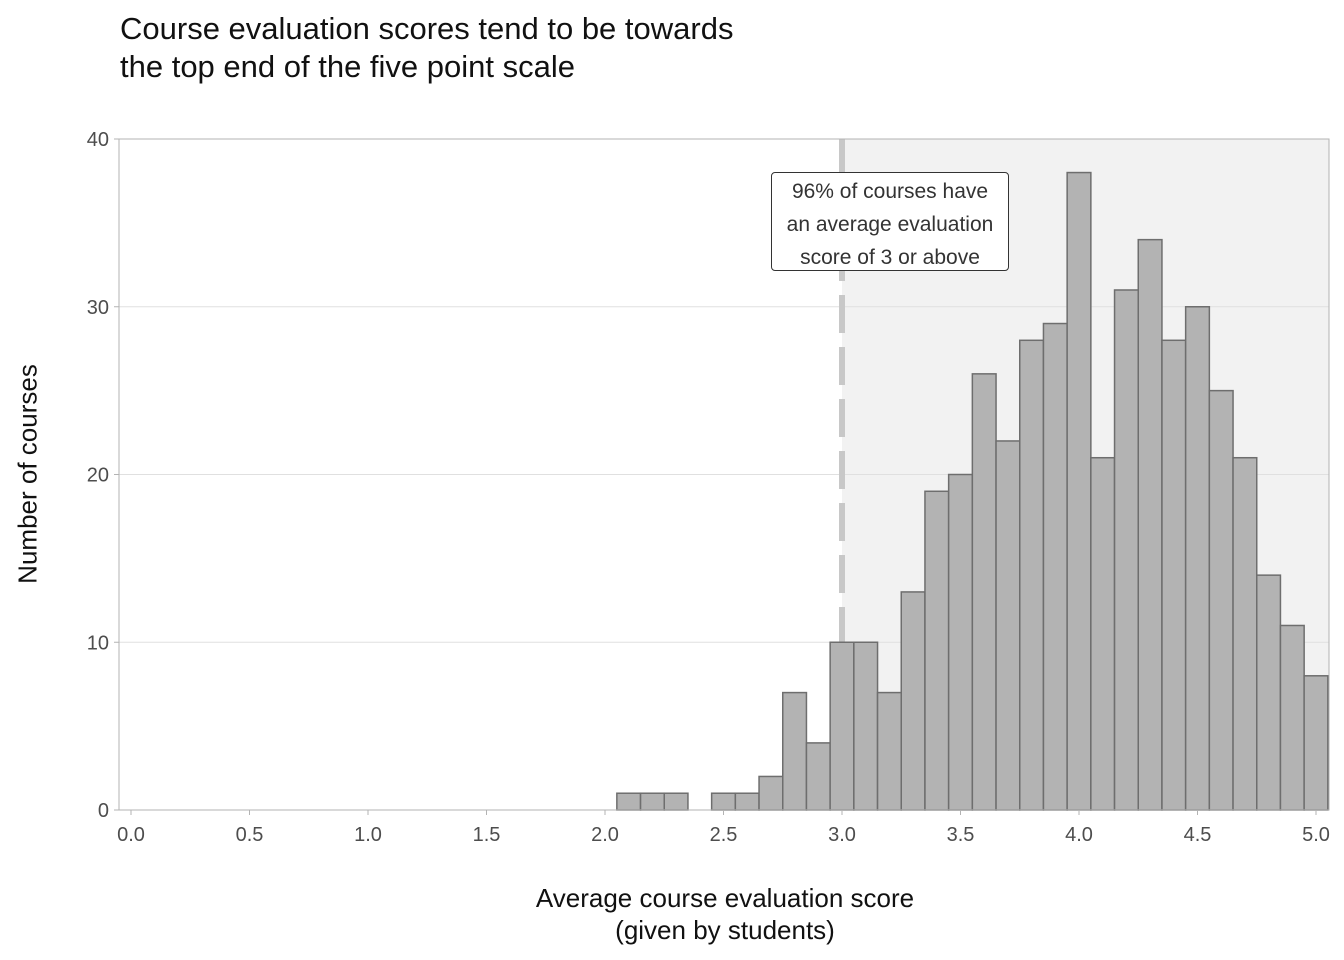  Describe the element at coordinates (1079, 835) in the screenshot. I see `x-tick-label-8: 4.0` at that location.